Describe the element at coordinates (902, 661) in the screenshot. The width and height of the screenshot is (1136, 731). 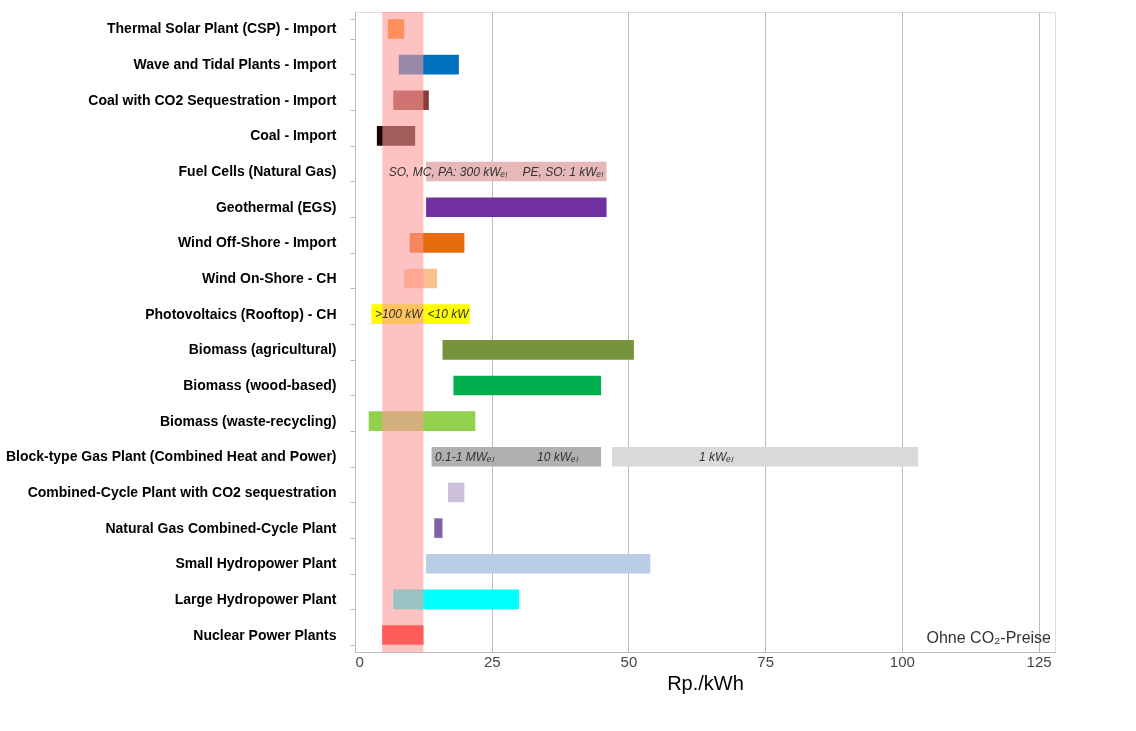
I see `x-tick-label: 100` at that location.